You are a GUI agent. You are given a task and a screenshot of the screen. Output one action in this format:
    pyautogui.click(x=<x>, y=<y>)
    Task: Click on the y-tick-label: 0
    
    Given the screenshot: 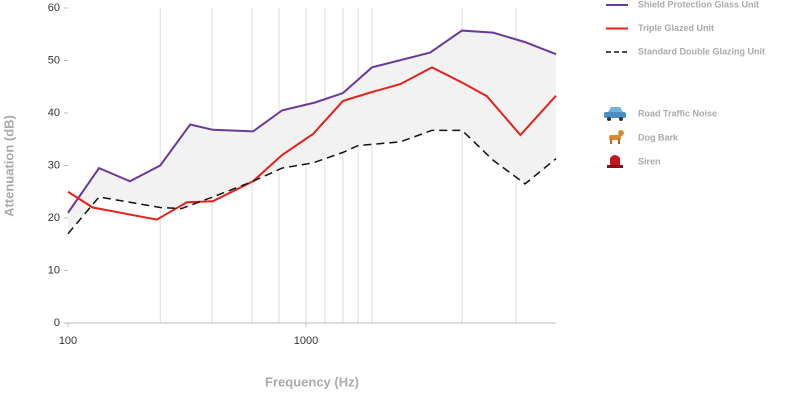 What is the action you would take?
    pyautogui.click(x=57, y=323)
    